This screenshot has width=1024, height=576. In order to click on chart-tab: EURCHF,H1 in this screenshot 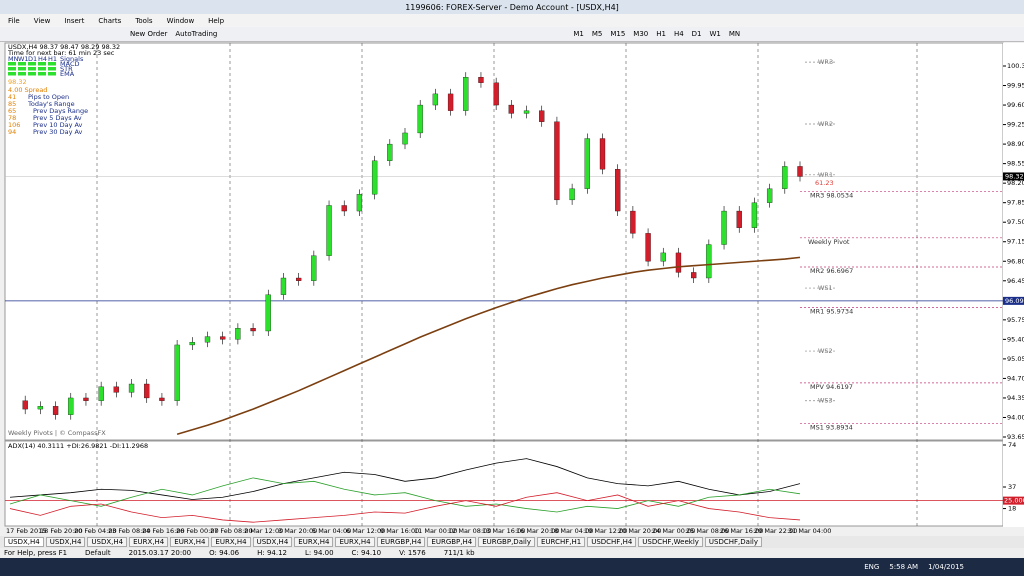, I will do `click(561, 542)`.